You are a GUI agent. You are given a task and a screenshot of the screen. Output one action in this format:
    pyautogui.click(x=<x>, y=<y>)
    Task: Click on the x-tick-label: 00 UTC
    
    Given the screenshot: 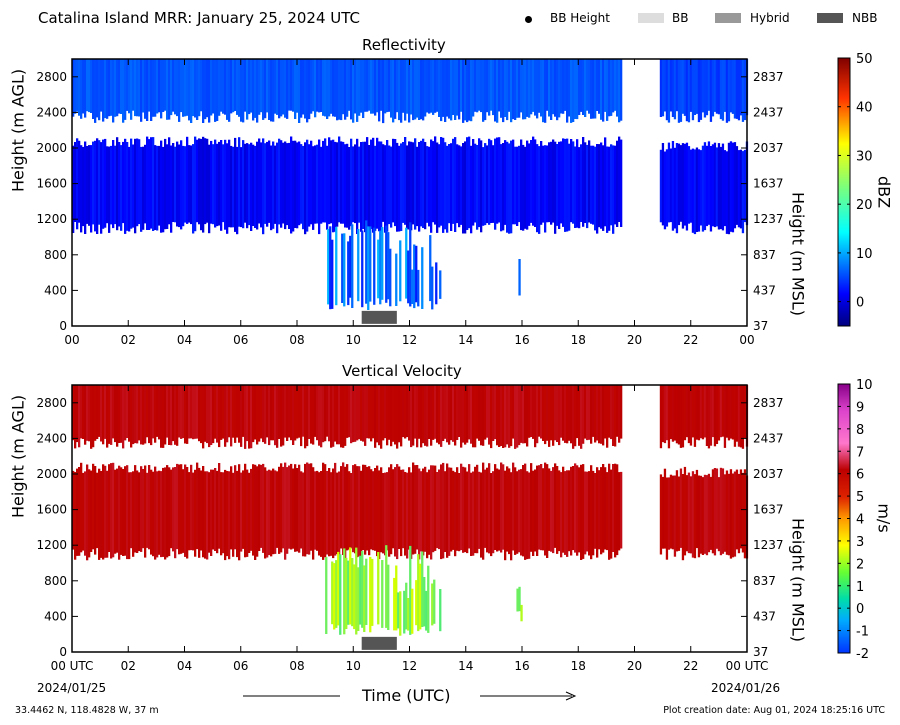 What is the action you would take?
    pyautogui.click(x=747, y=666)
    